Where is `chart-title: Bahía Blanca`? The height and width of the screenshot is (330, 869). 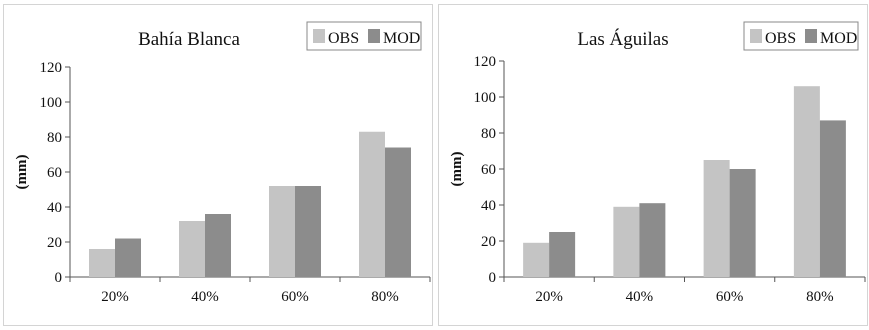
chart-title: Bahía Blanca is located at coordinates (189, 39).